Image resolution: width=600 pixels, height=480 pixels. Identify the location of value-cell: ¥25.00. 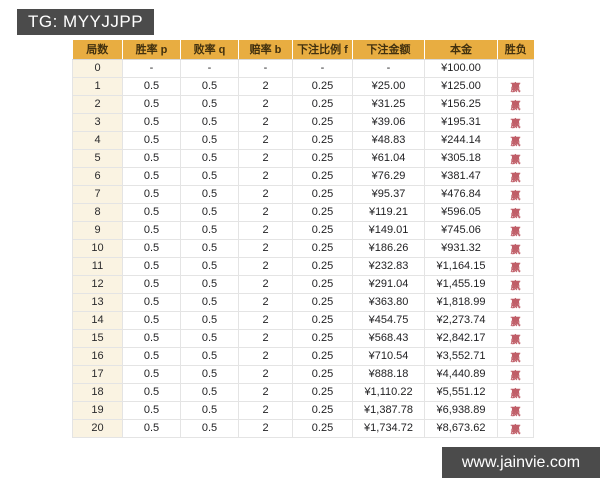
(388, 86).